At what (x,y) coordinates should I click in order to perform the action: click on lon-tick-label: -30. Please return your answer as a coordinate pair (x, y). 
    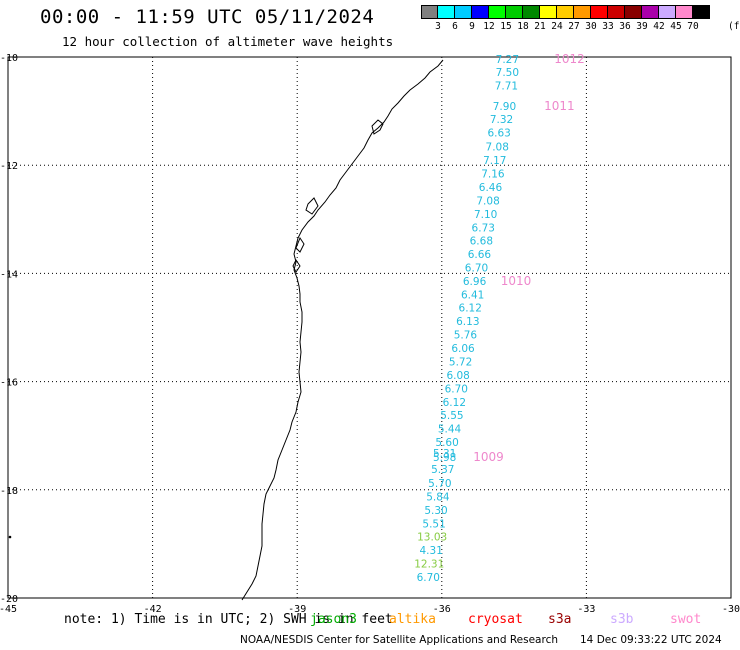
    Looking at the image, I should click on (731, 609).